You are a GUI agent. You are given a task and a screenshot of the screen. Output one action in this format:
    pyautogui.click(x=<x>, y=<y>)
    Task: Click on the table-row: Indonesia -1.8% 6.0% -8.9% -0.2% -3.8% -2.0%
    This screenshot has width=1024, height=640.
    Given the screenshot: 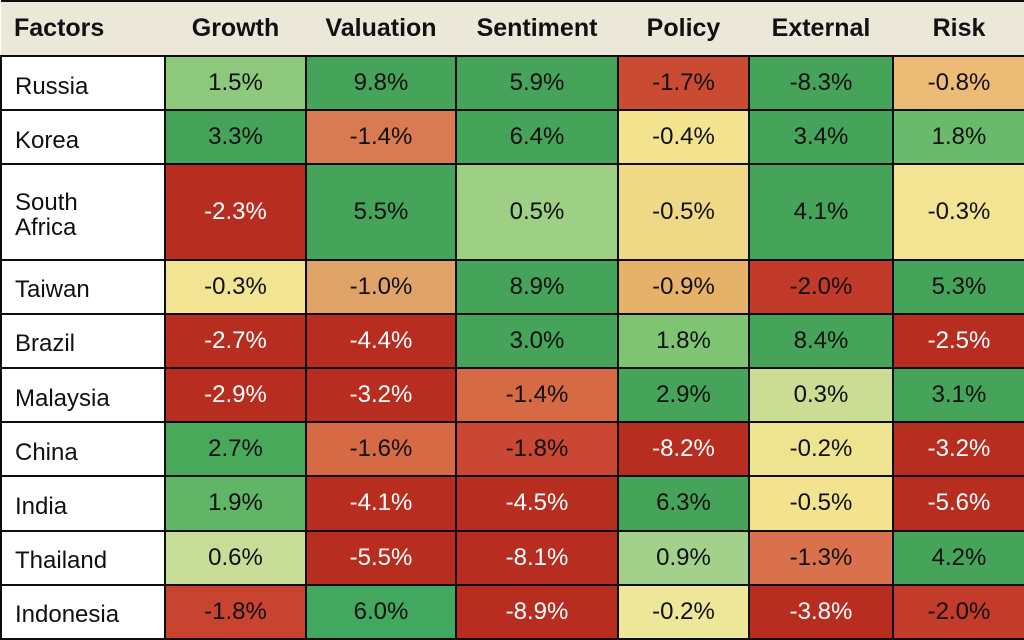 What is the action you would take?
    pyautogui.click(x=512, y=611)
    